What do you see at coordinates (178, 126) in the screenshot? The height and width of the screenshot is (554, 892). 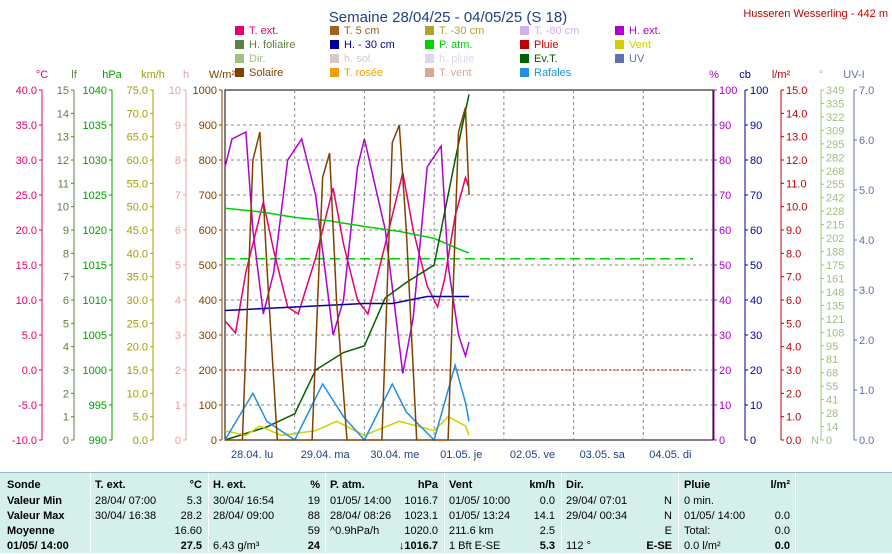 I see `tick-label: 9` at bounding box center [178, 126].